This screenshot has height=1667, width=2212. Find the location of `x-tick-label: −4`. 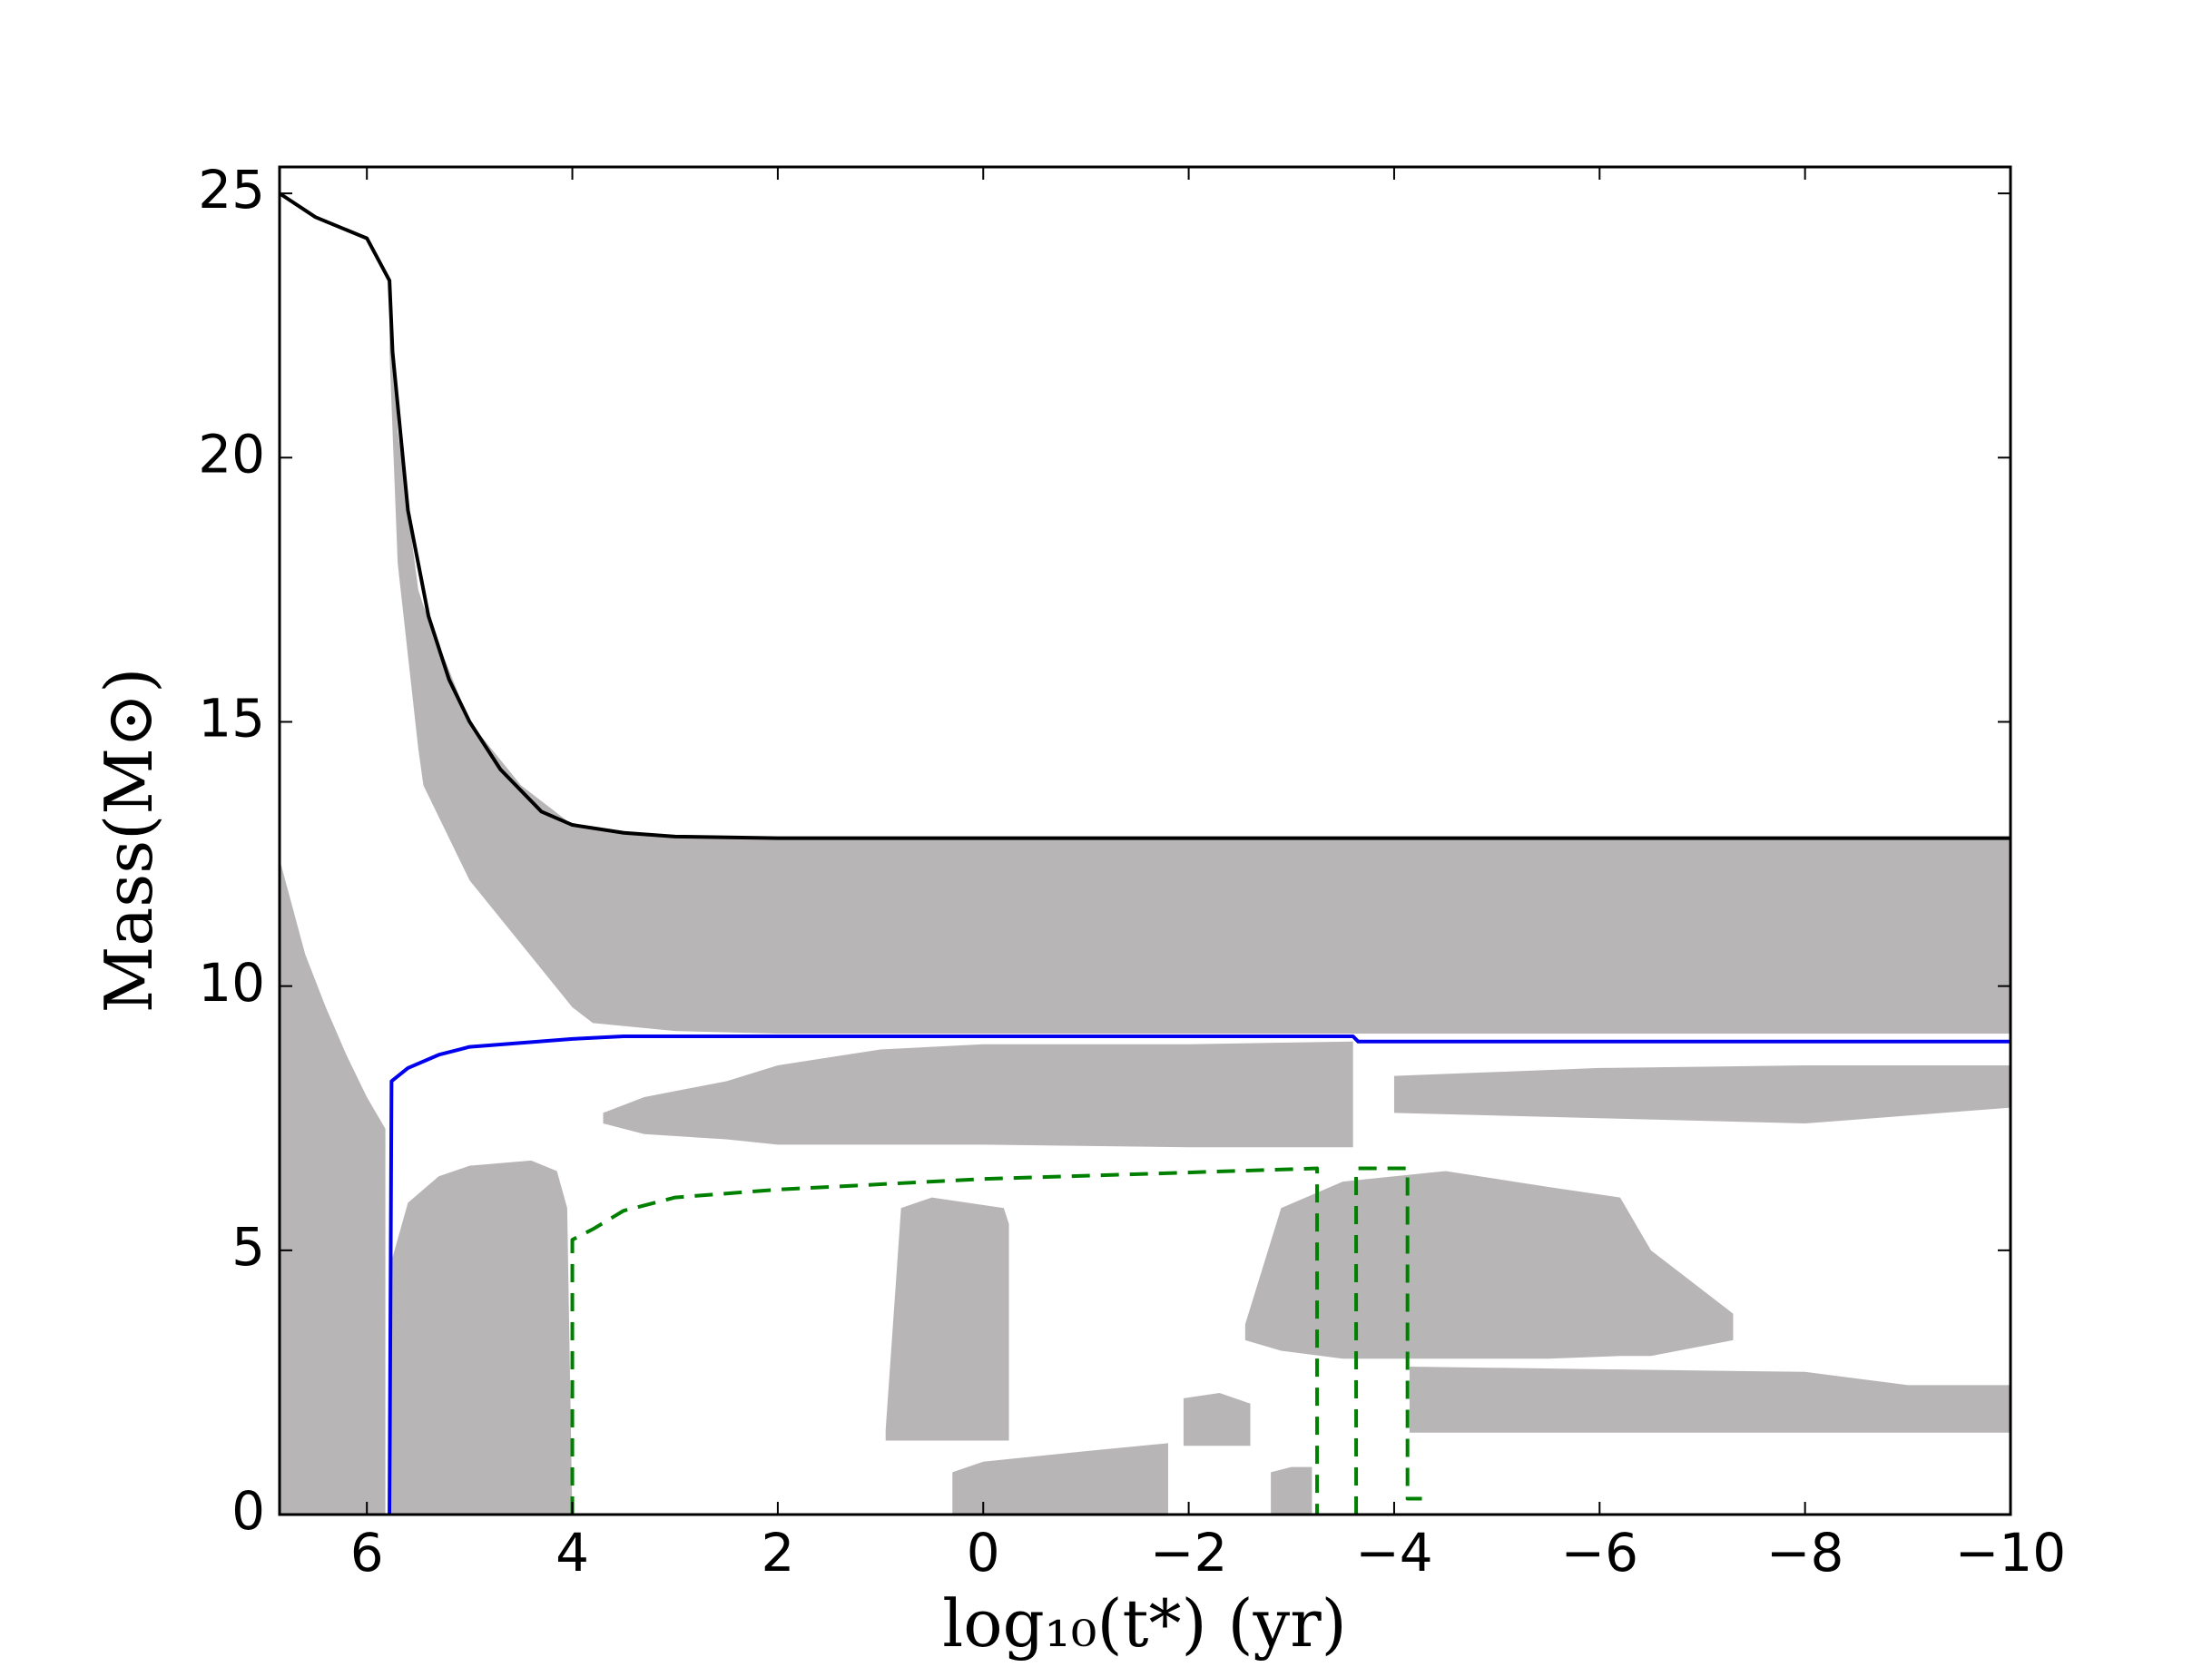

x-tick-label: −4 is located at coordinates (1394, 1553).